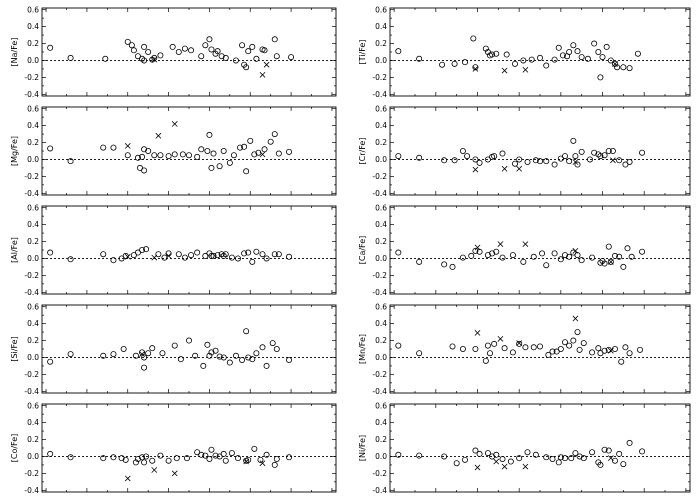 This screenshot has height=500, width=700. I want to click on y-axis-label: [Mg/Fe], so click(14, 151).